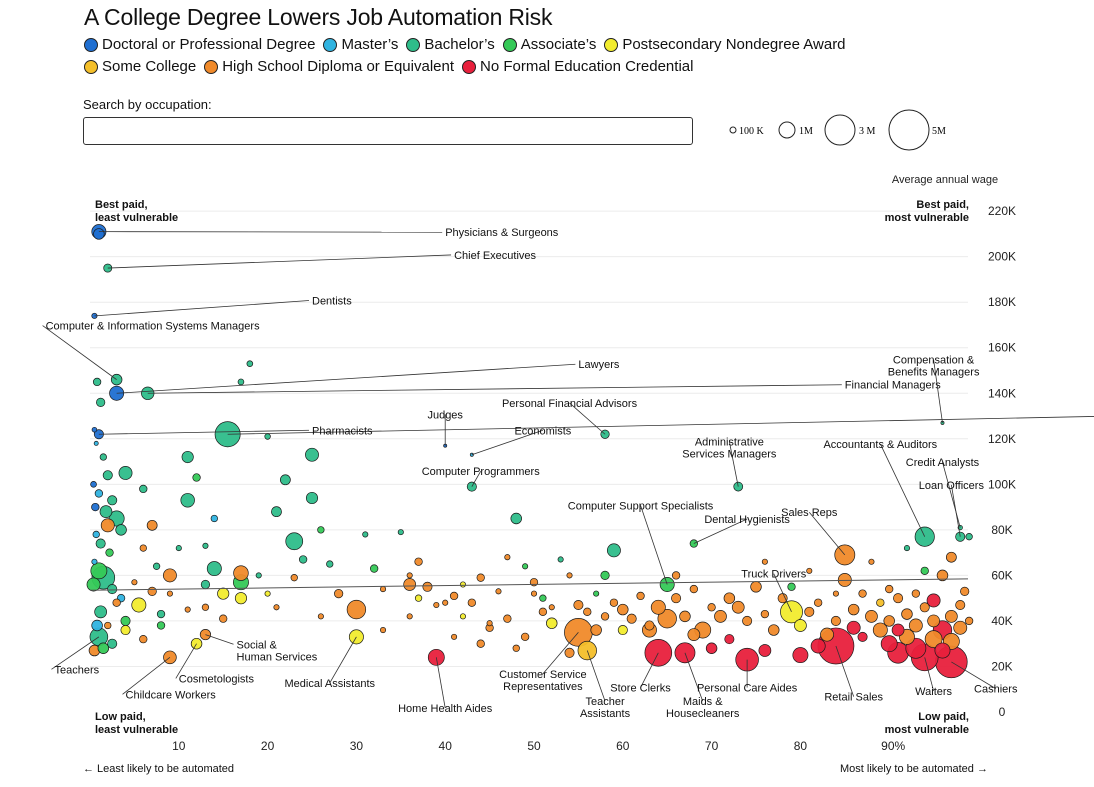 This screenshot has width=1094, height=787. What do you see at coordinates (837, 130) in the screenshot?
I see `size-legend: 100 K 1M 3 M 5M` at bounding box center [837, 130].